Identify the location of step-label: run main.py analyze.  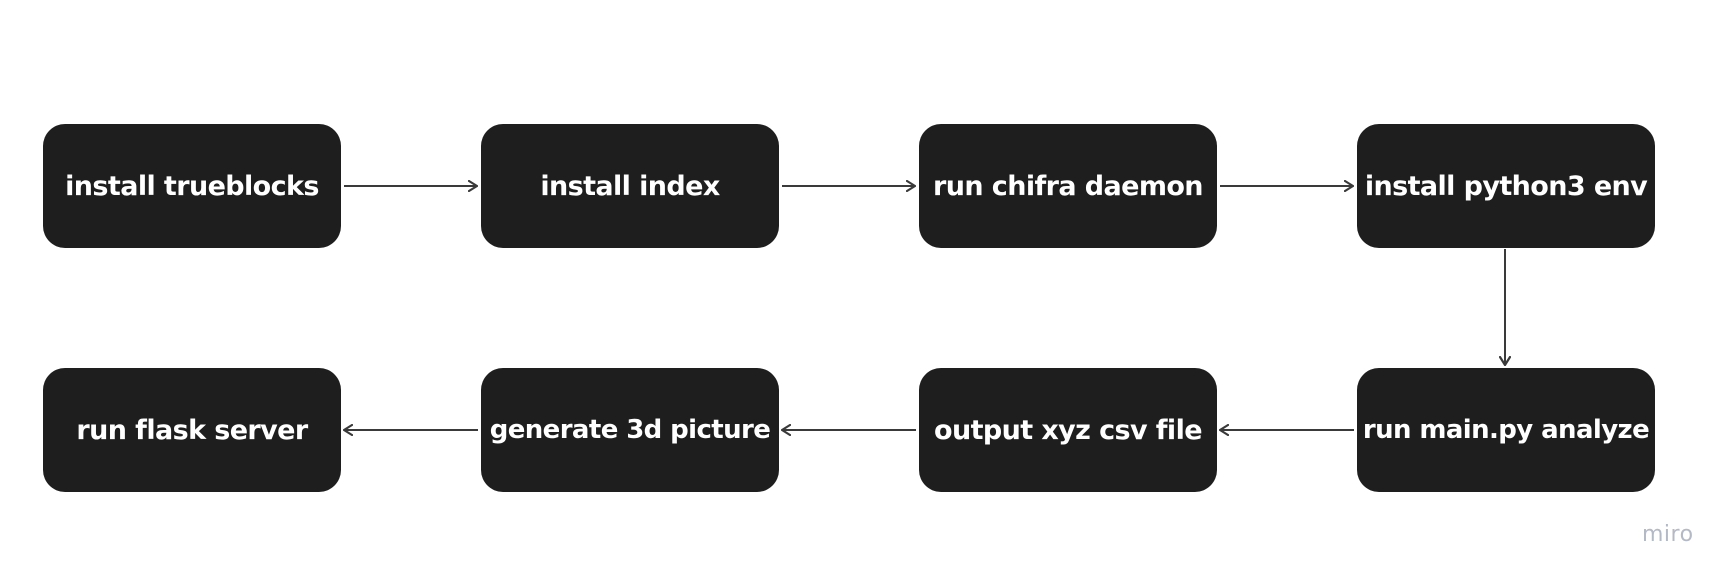
(1506, 430).